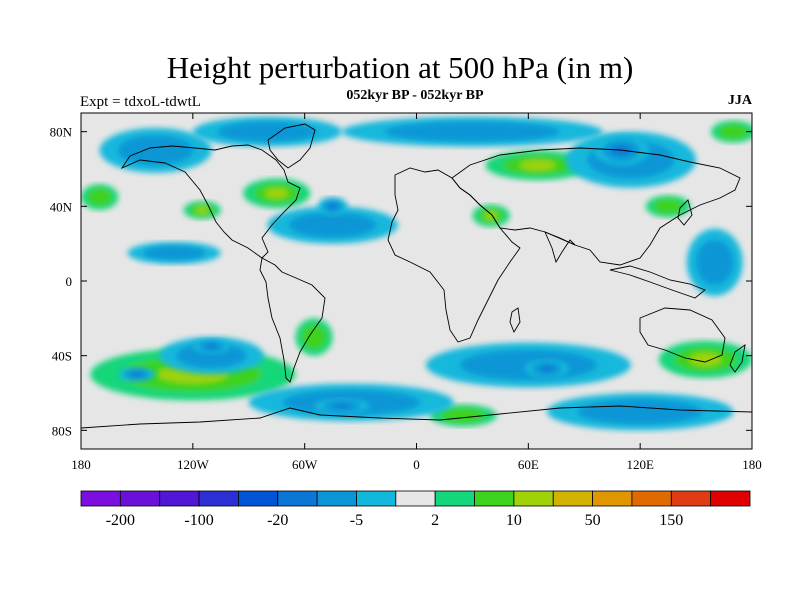  I want to click on coastline-madagascar, so click(515, 320).